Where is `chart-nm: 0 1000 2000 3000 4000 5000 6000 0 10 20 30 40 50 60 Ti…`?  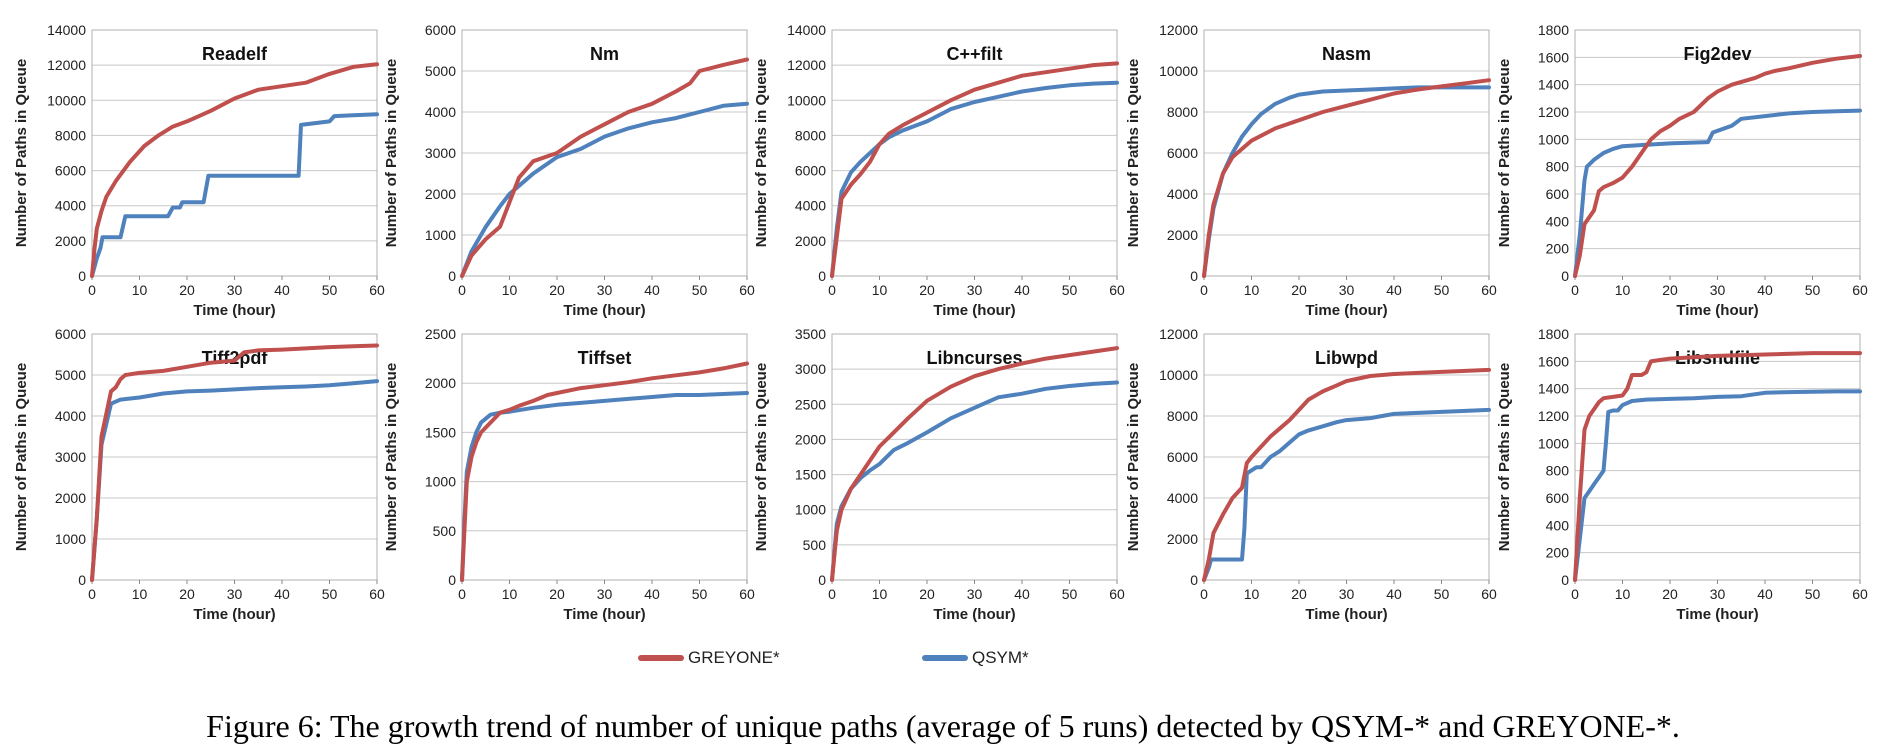 chart-nm: 0 1000 2000 3000 4000 5000 6000 0 10 20 30 40 50 60 Ti… is located at coordinates (569, 170).